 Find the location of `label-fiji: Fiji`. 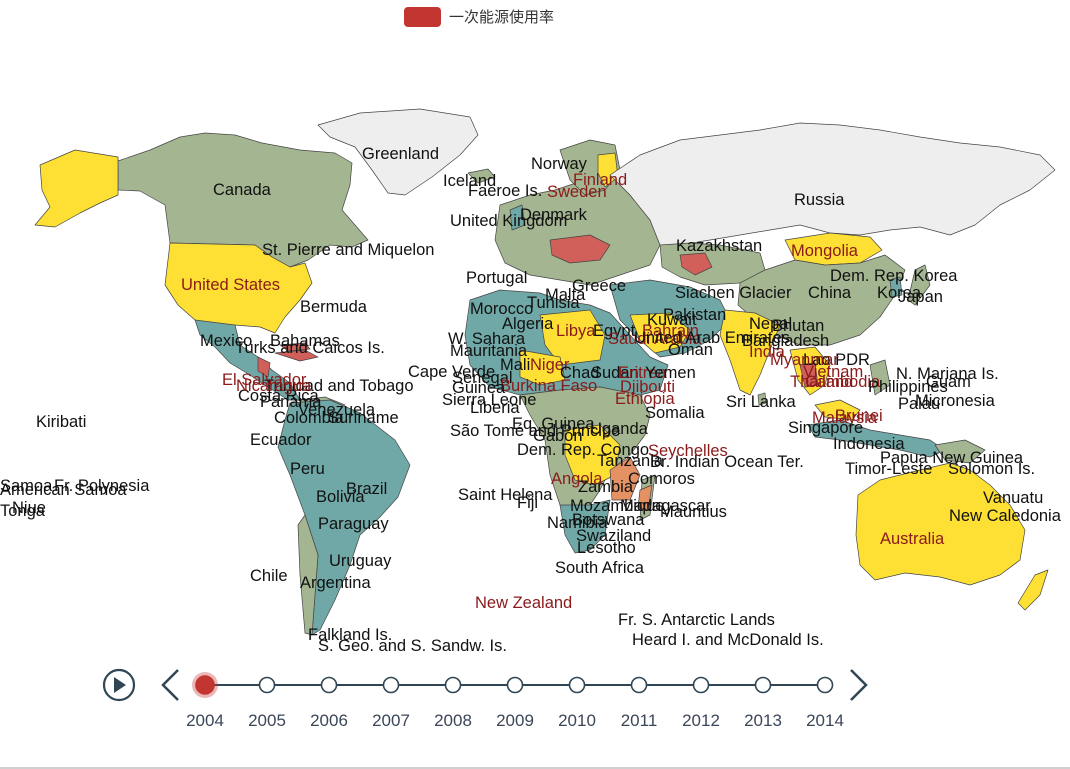

label-fiji: Fiji is located at coordinates (527, 503).